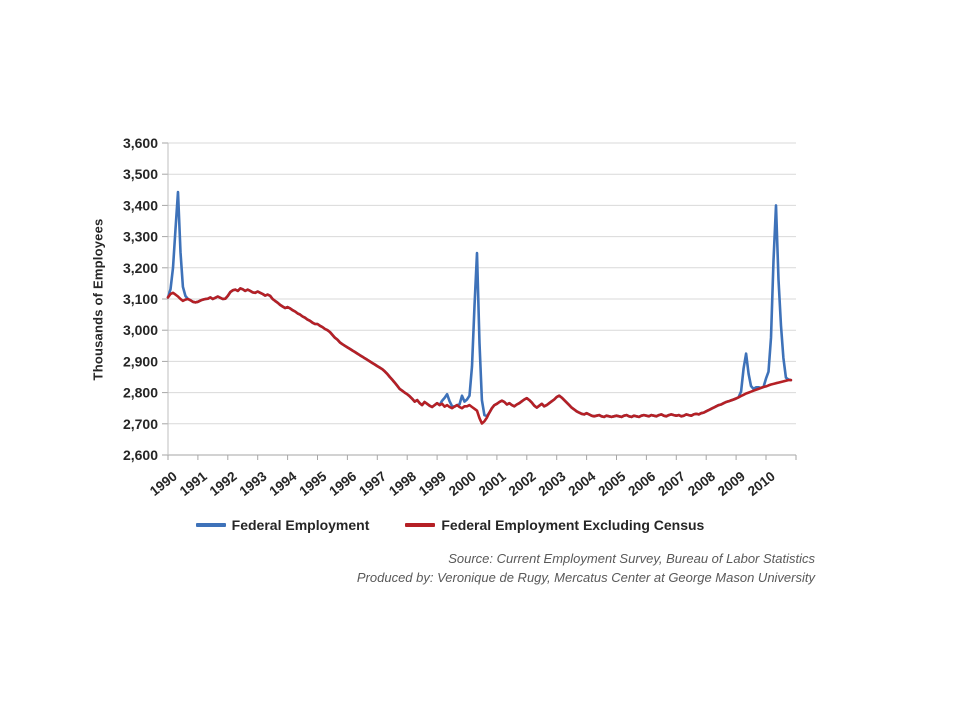 This screenshot has width=960, height=720. Describe the element at coordinates (573, 525) in the screenshot. I see `legend-label-excluding-census: Federal Employment Excluding Census` at that location.